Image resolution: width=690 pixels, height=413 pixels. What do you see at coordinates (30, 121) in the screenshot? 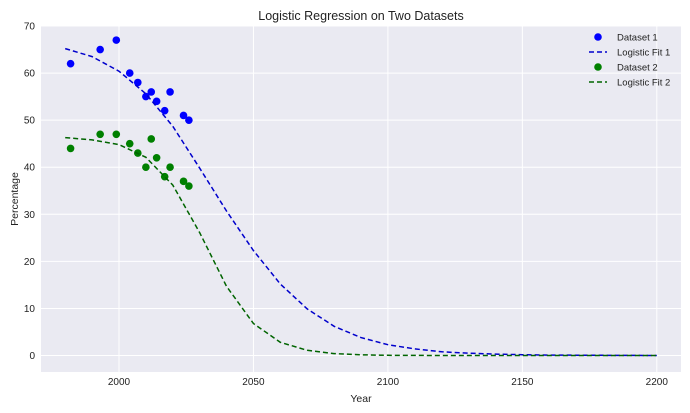
I see `y-tick-label: 50` at bounding box center [30, 121].